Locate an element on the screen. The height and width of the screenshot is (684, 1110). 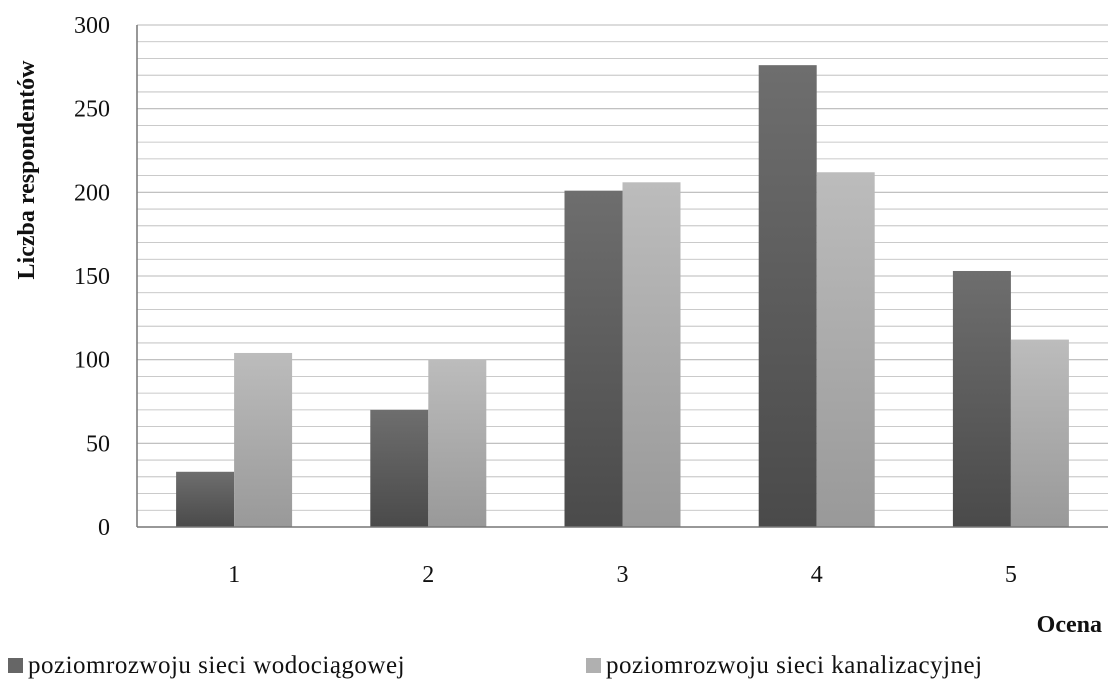
y-tick-label: 250 is located at coordinates (92, 110).